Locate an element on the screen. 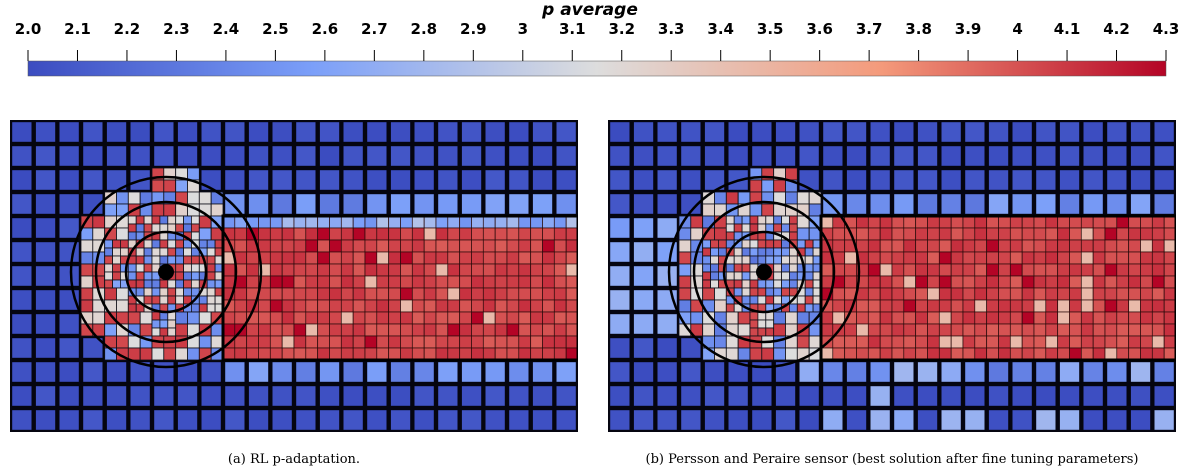 This screenshot has width=1180, height=476. colorbar-tick-label: 2.2 is located at coordinates (127, 29).